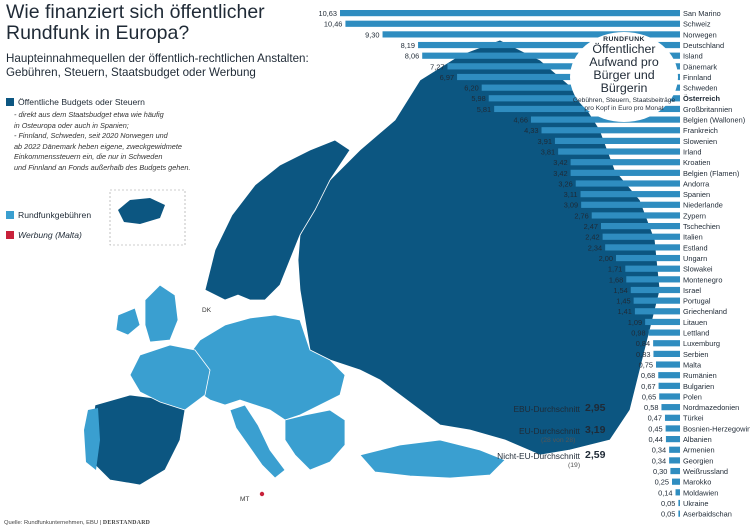 Image resolution: width=750 pixels, height=531 pixels. I want to click on bar-category-19: Zypern, so click(694, 215).